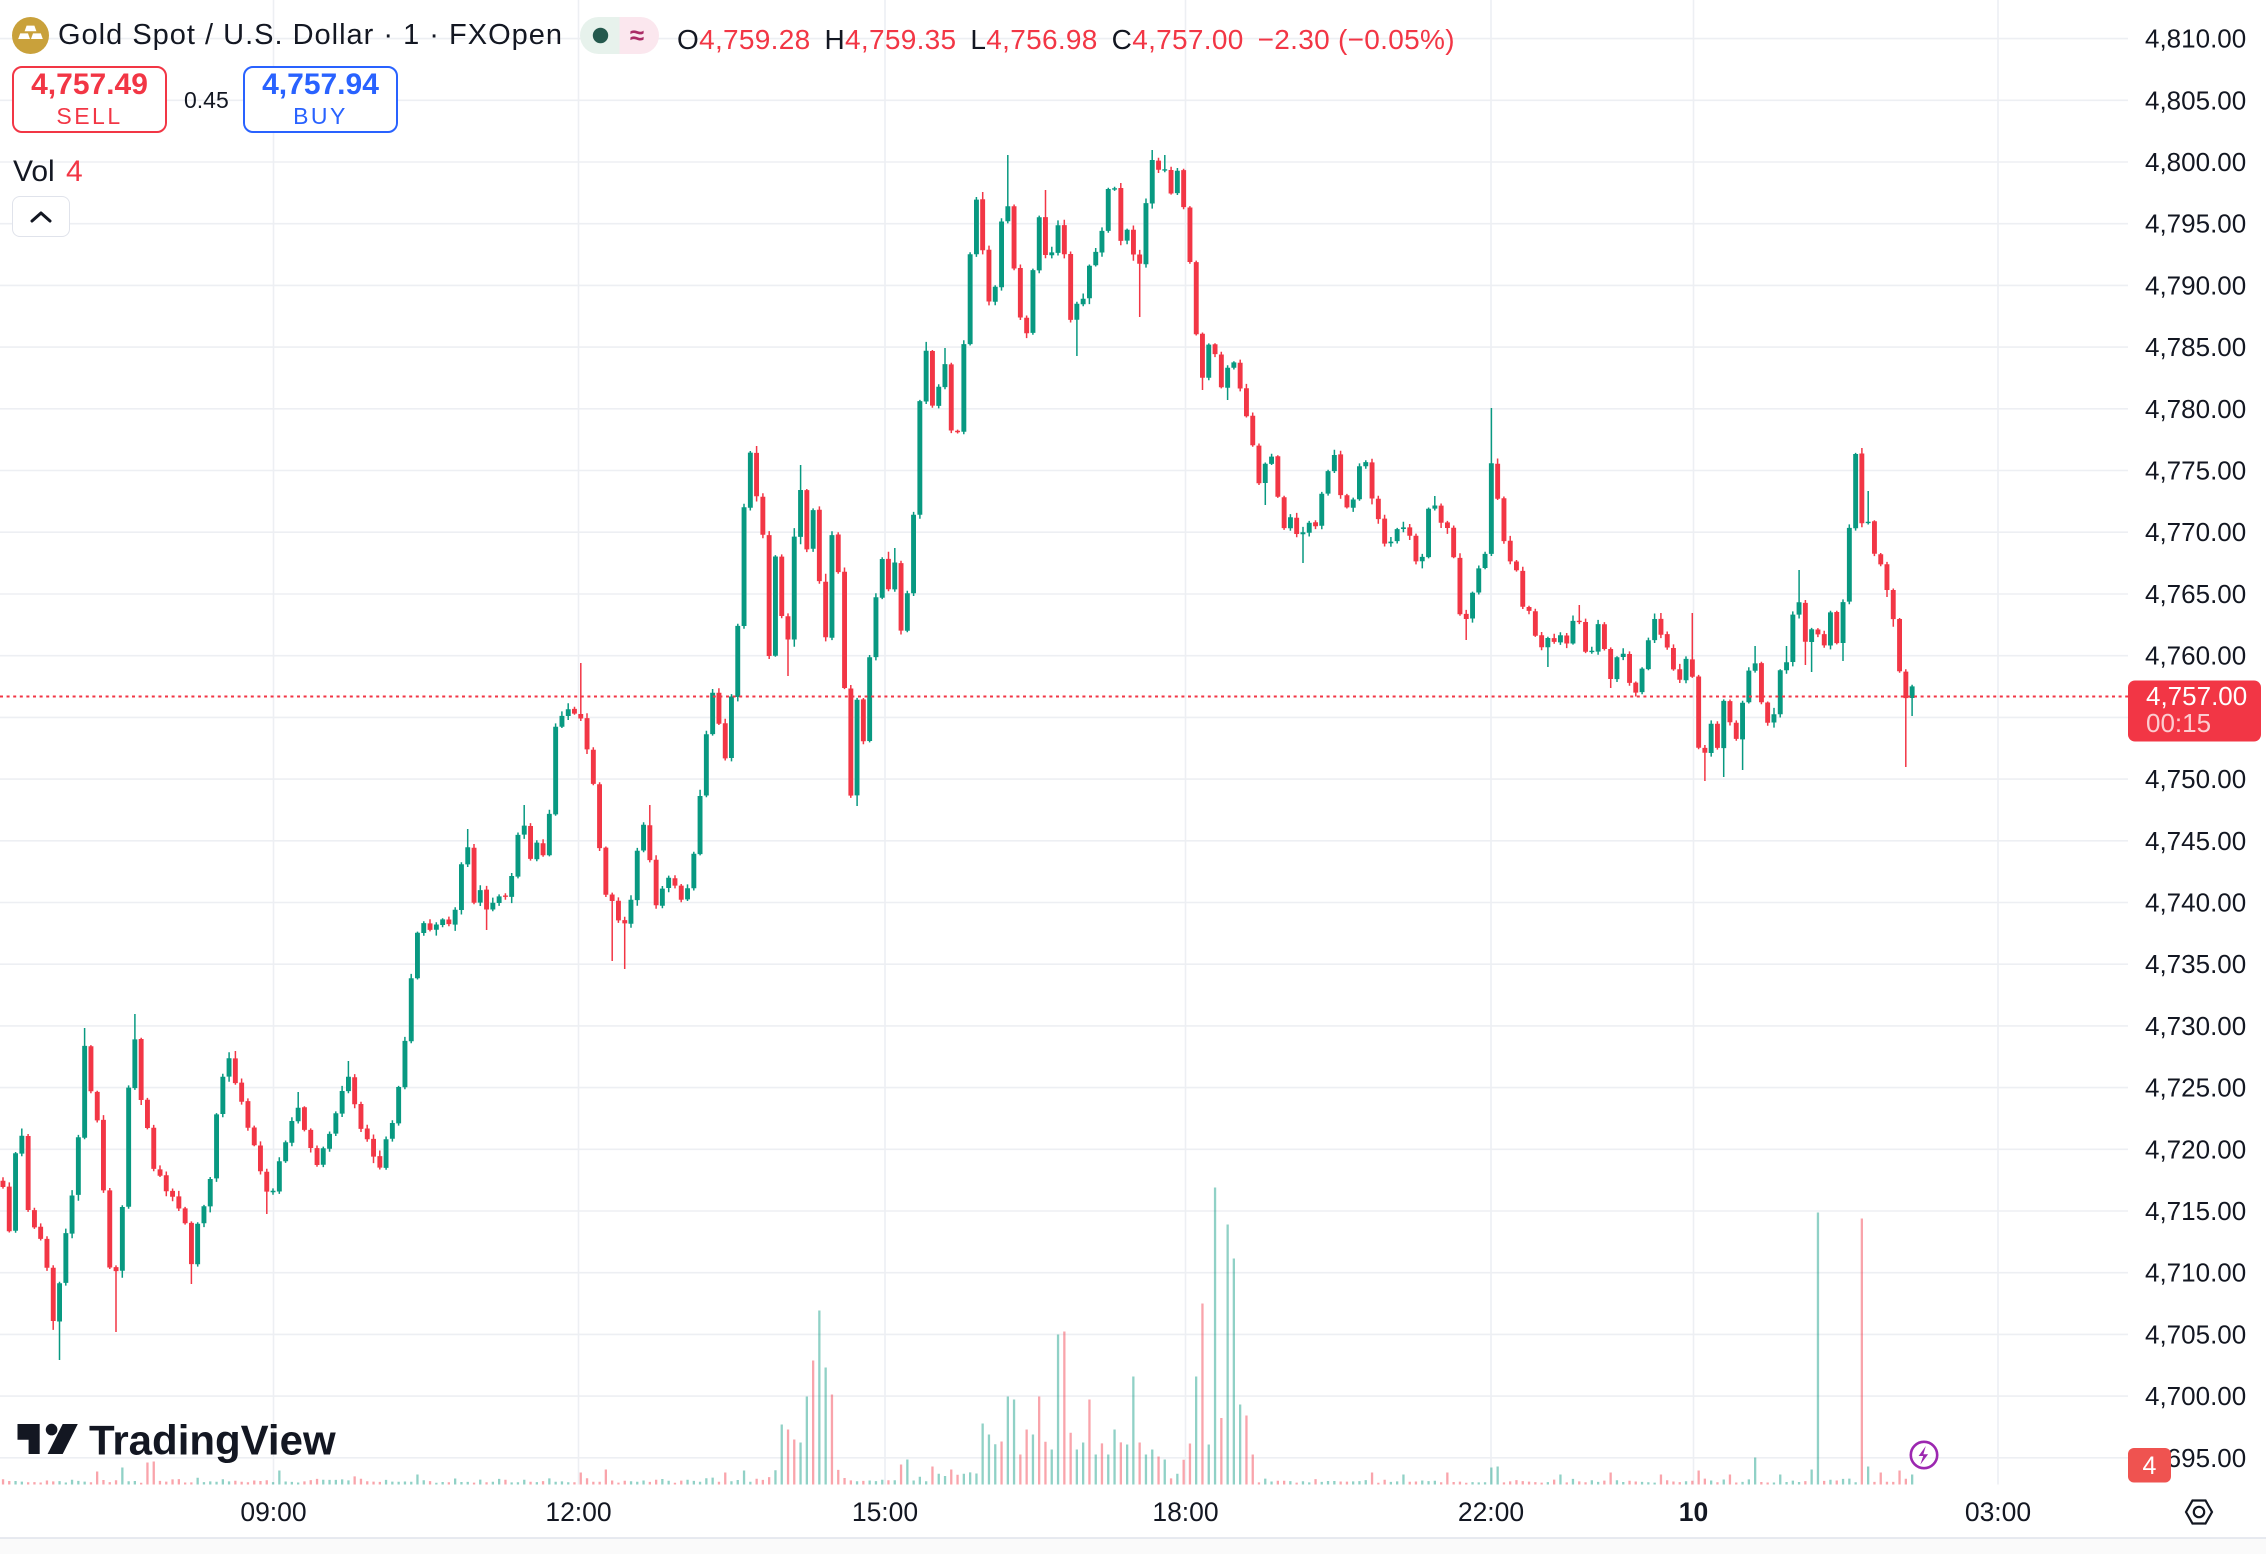 This screenshot has width=2266, height=1554. What do you see at coordinates (1185, 1512) in the screenshot?
I see `svg-text: 18:00` at bounding box center [1185, 1512].